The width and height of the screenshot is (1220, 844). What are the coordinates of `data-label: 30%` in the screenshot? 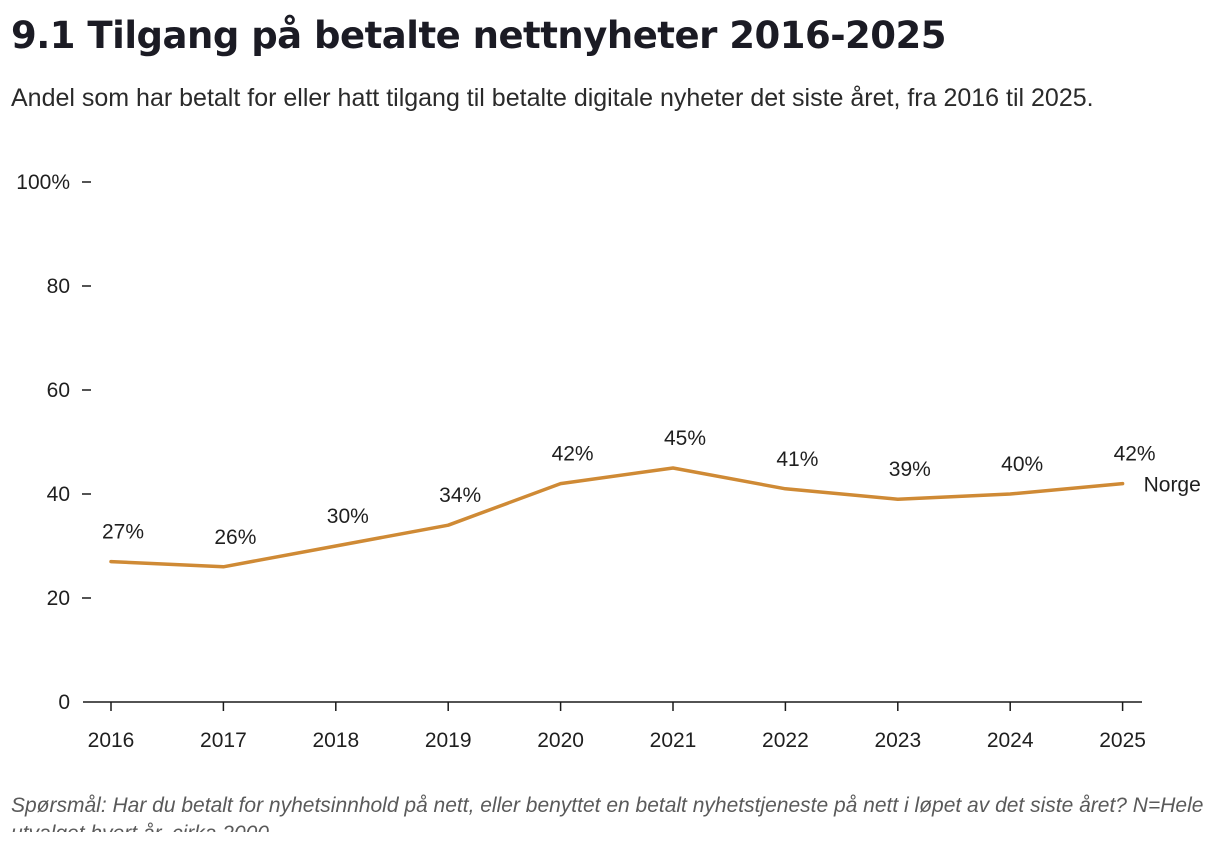 It's located at (348, 516).